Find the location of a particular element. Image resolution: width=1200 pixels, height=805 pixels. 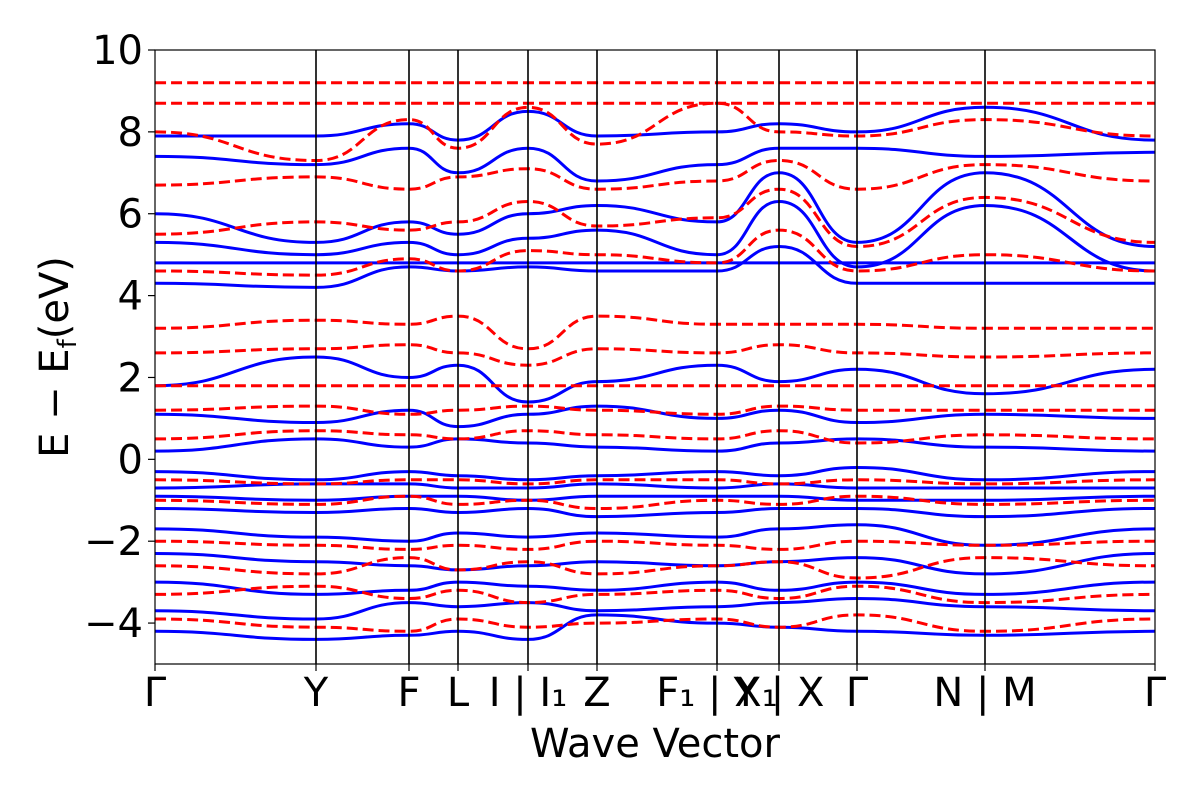

x-tick-label-0: Γ is located at coordinates (155, 693).